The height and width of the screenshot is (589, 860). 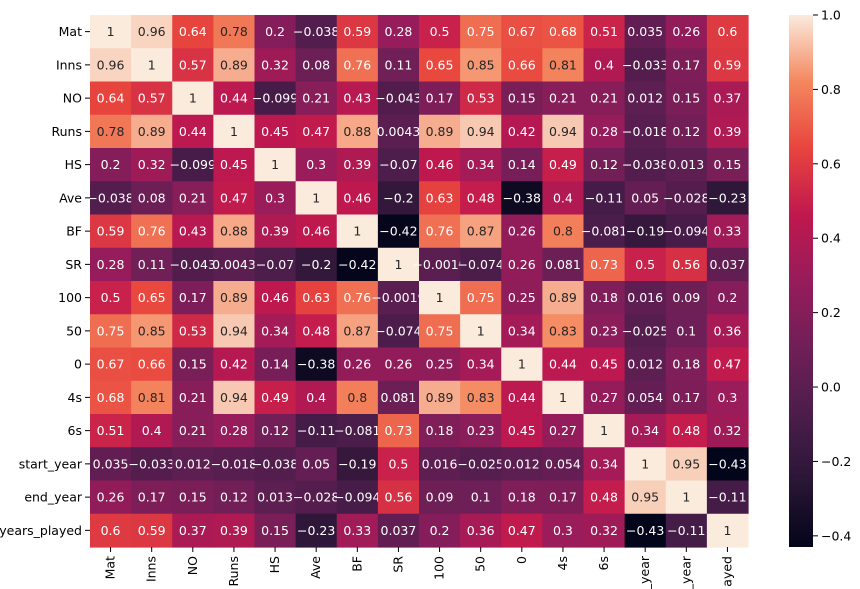 I want to click on cell-value-label: 0.57, so click(x=152, y=98).